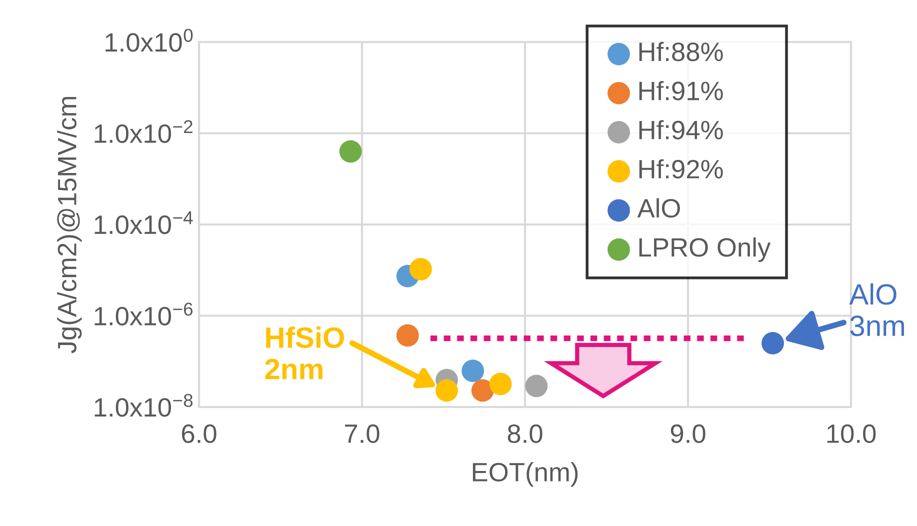 Image resolution: width=917 pixels, height=526 pixels. Describe the element at coordinates (143, 405) in the screenshot. I see `y-tick-label: 1.0x10$^{−8}$` at that location.